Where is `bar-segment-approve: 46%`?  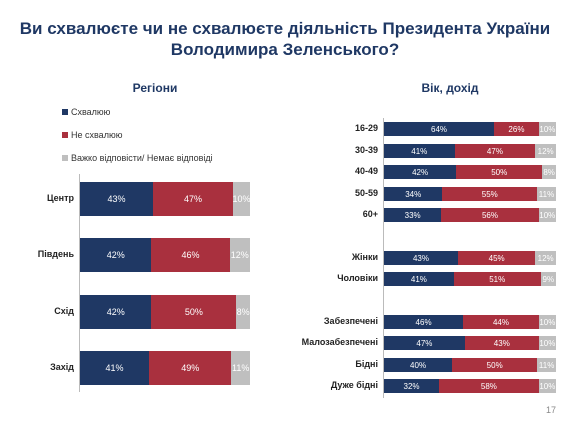 bar-segment-approve: 46% is located at coordinates (424, 322).